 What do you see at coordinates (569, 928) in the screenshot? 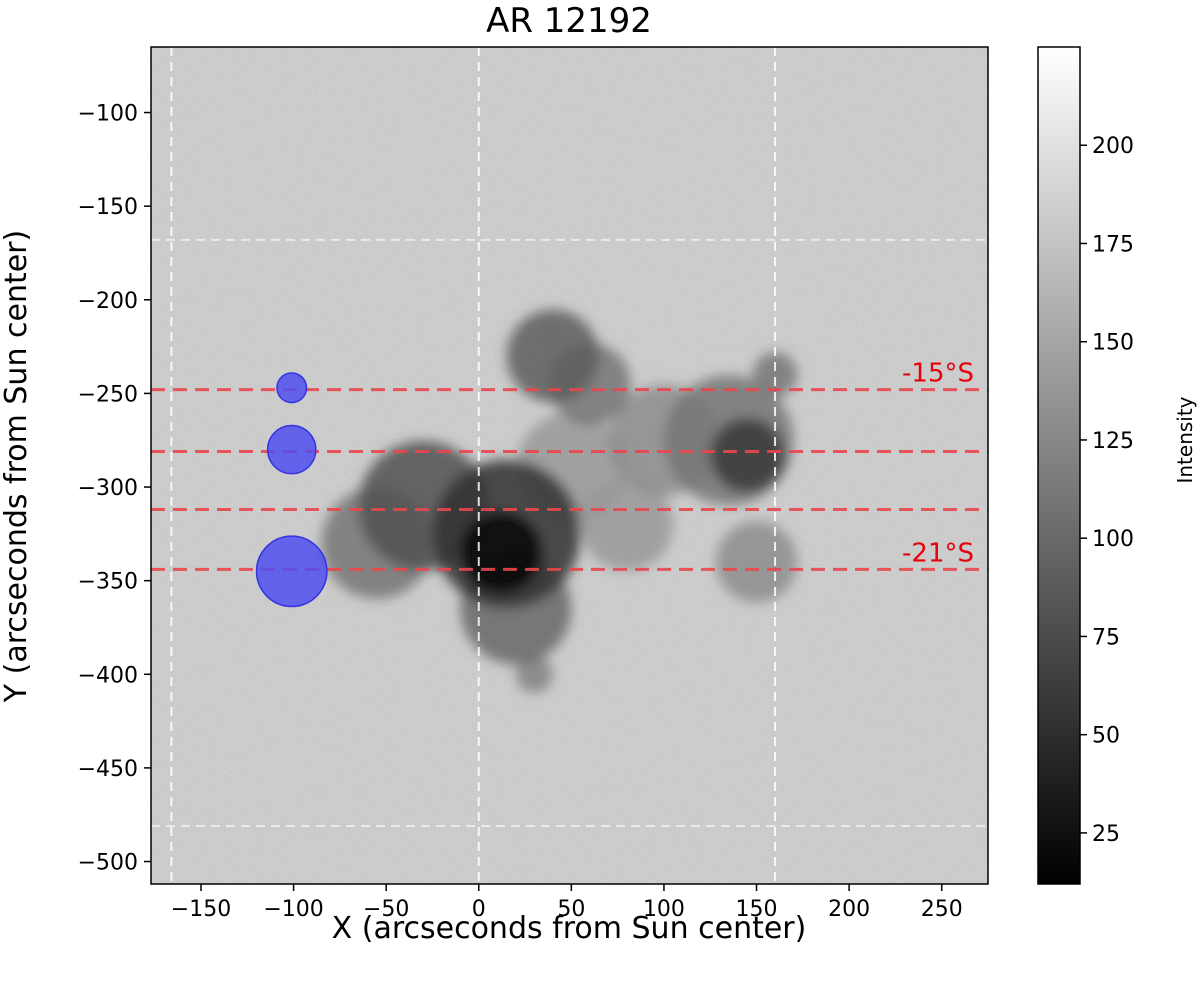
I see `x-axis-title: X (arcseconds from Sun center)` at bounding box center [569, 928].